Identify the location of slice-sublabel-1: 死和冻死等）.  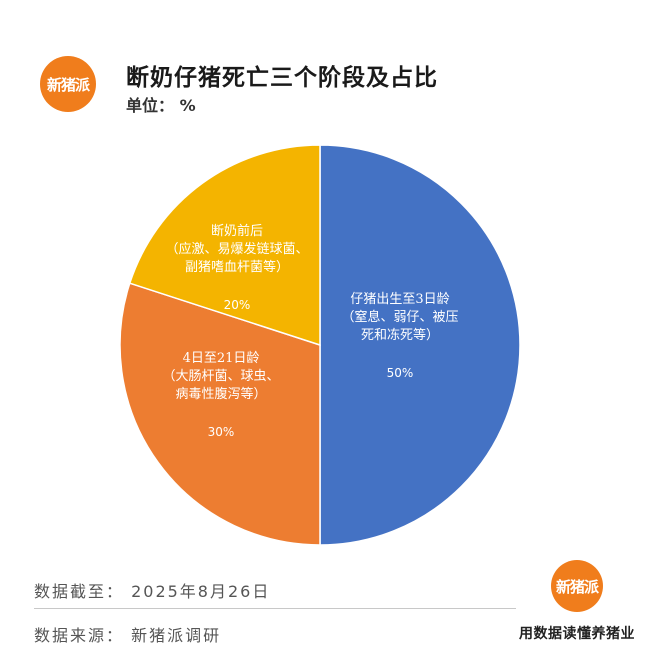
(400, 335).